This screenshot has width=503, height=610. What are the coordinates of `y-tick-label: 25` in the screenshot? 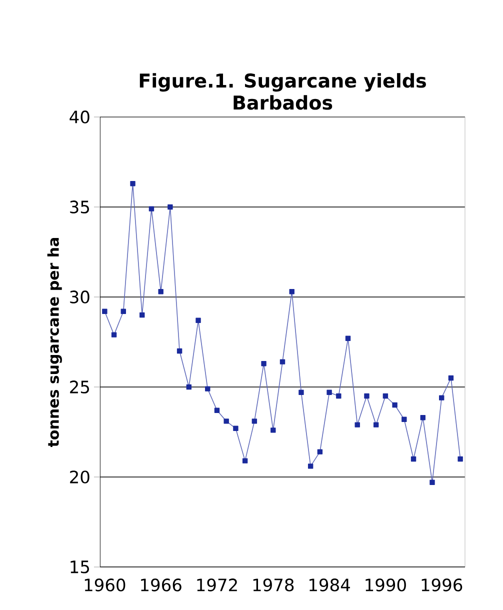 It's located at (79, 387).